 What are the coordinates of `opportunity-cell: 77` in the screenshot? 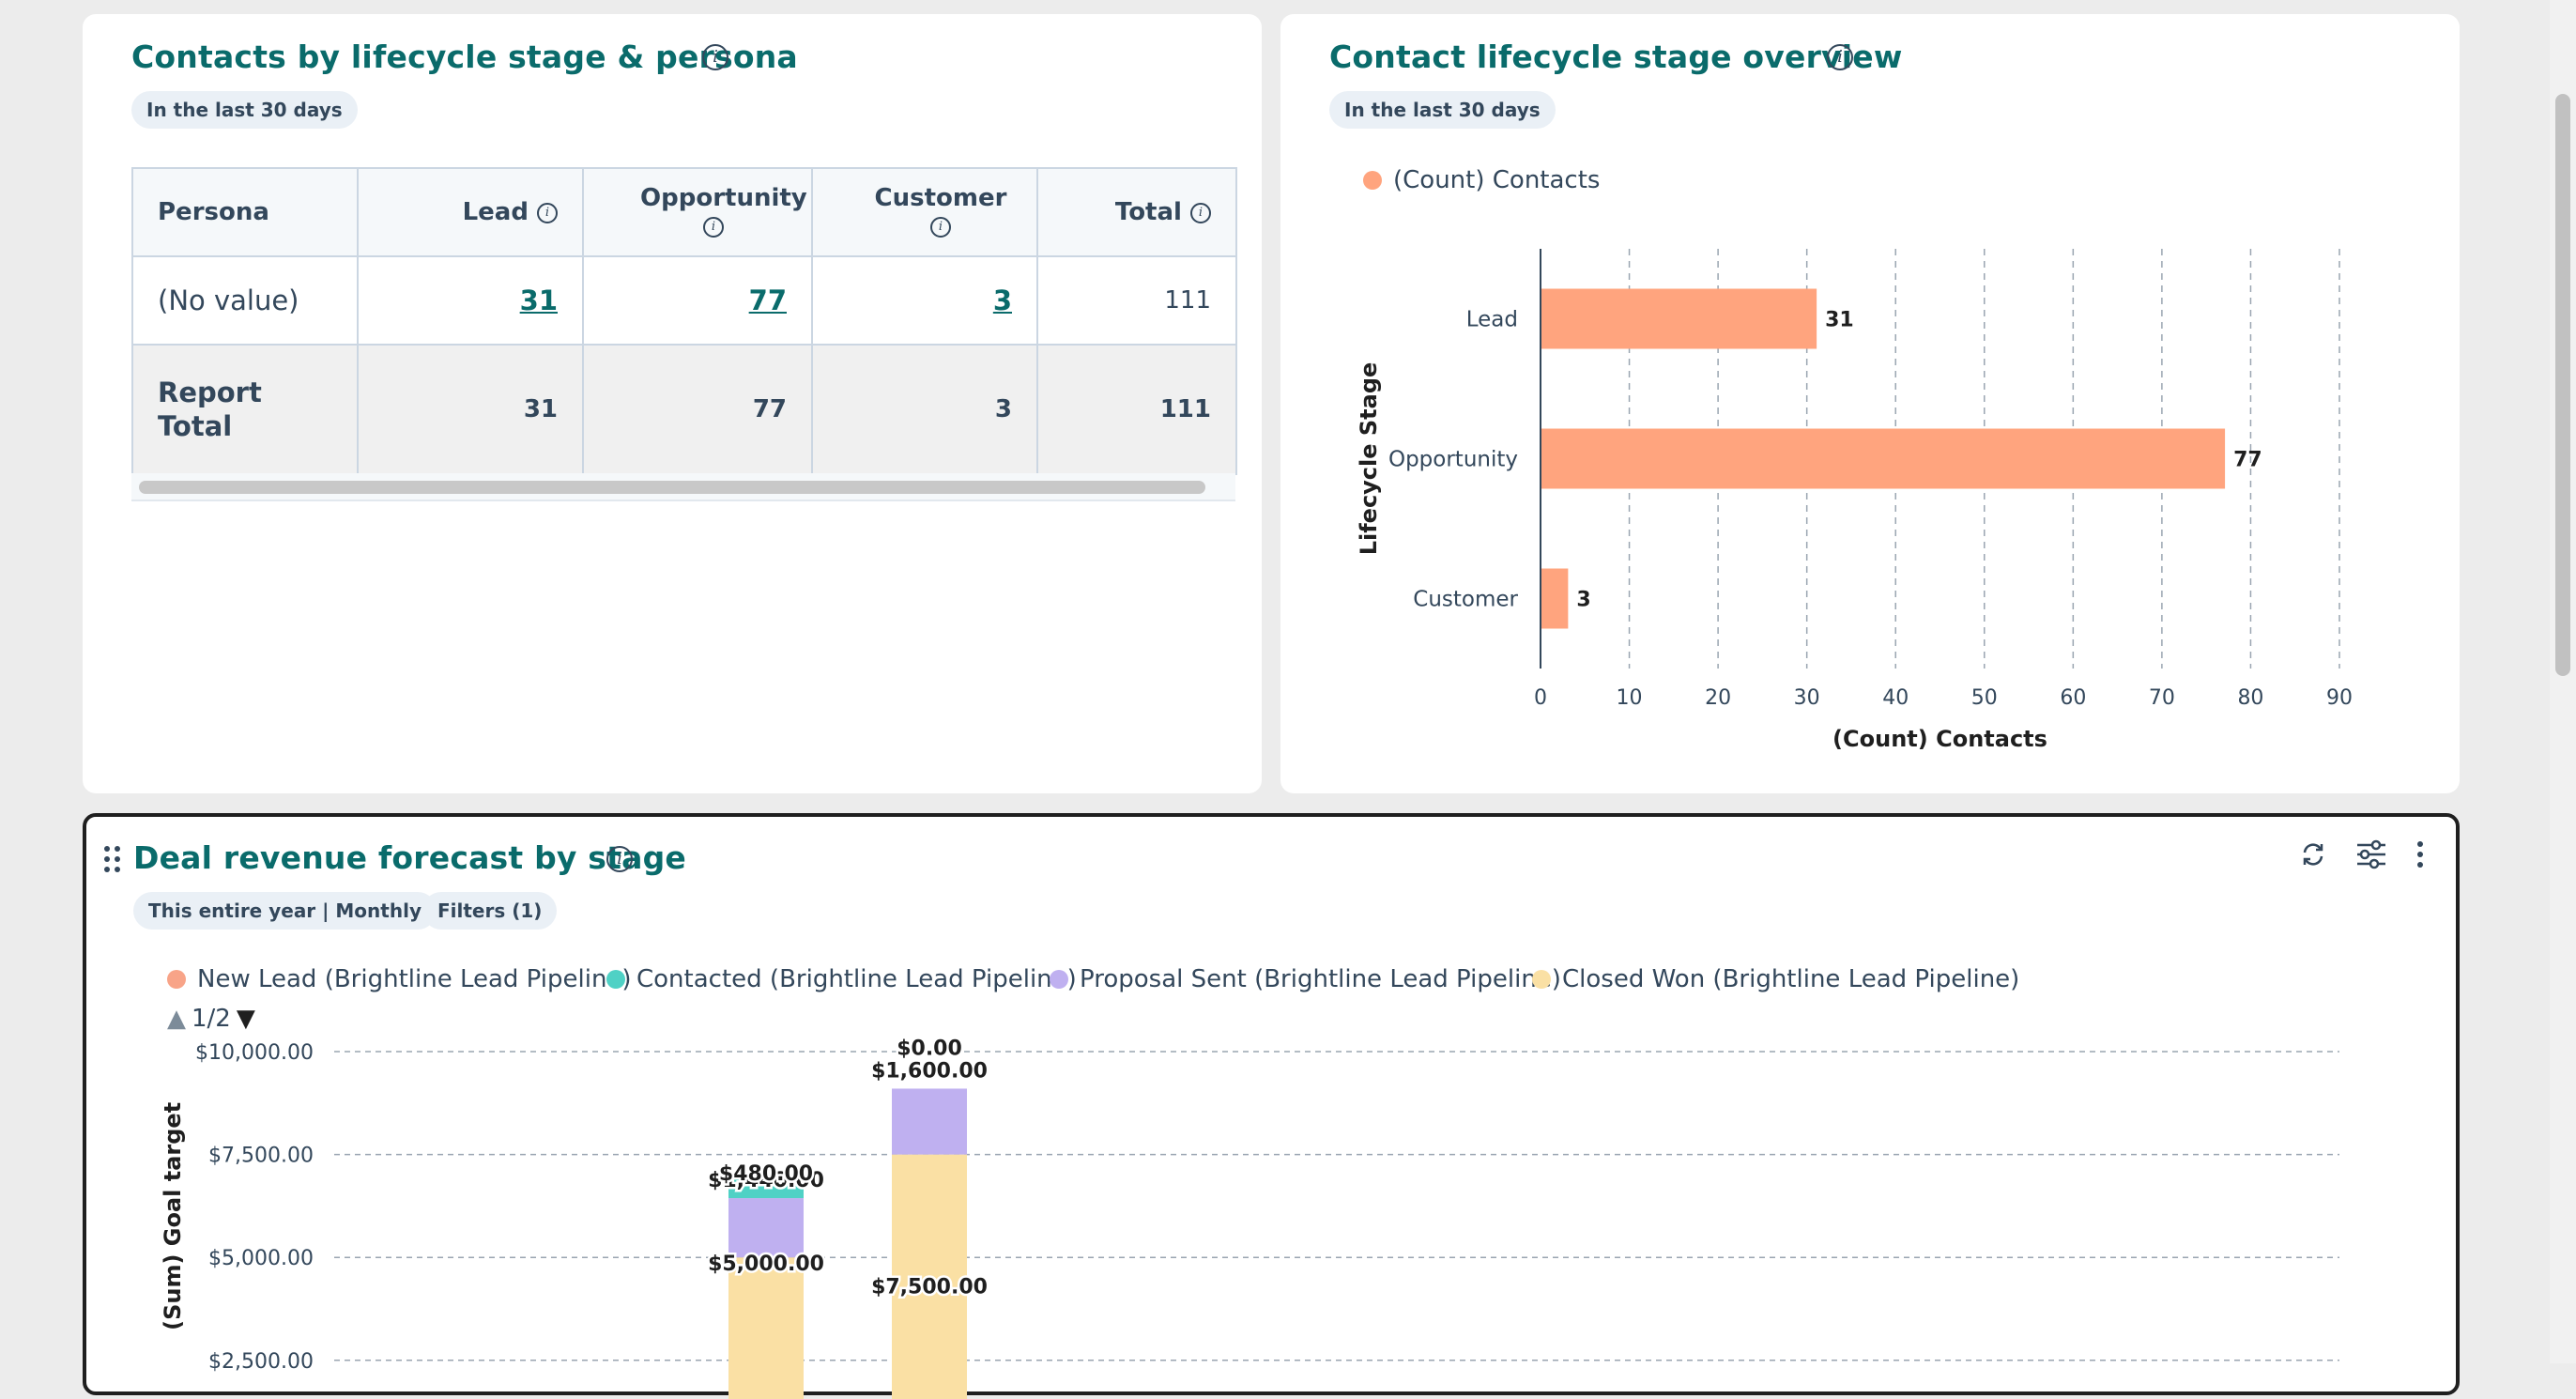 It's located at (697, 300).